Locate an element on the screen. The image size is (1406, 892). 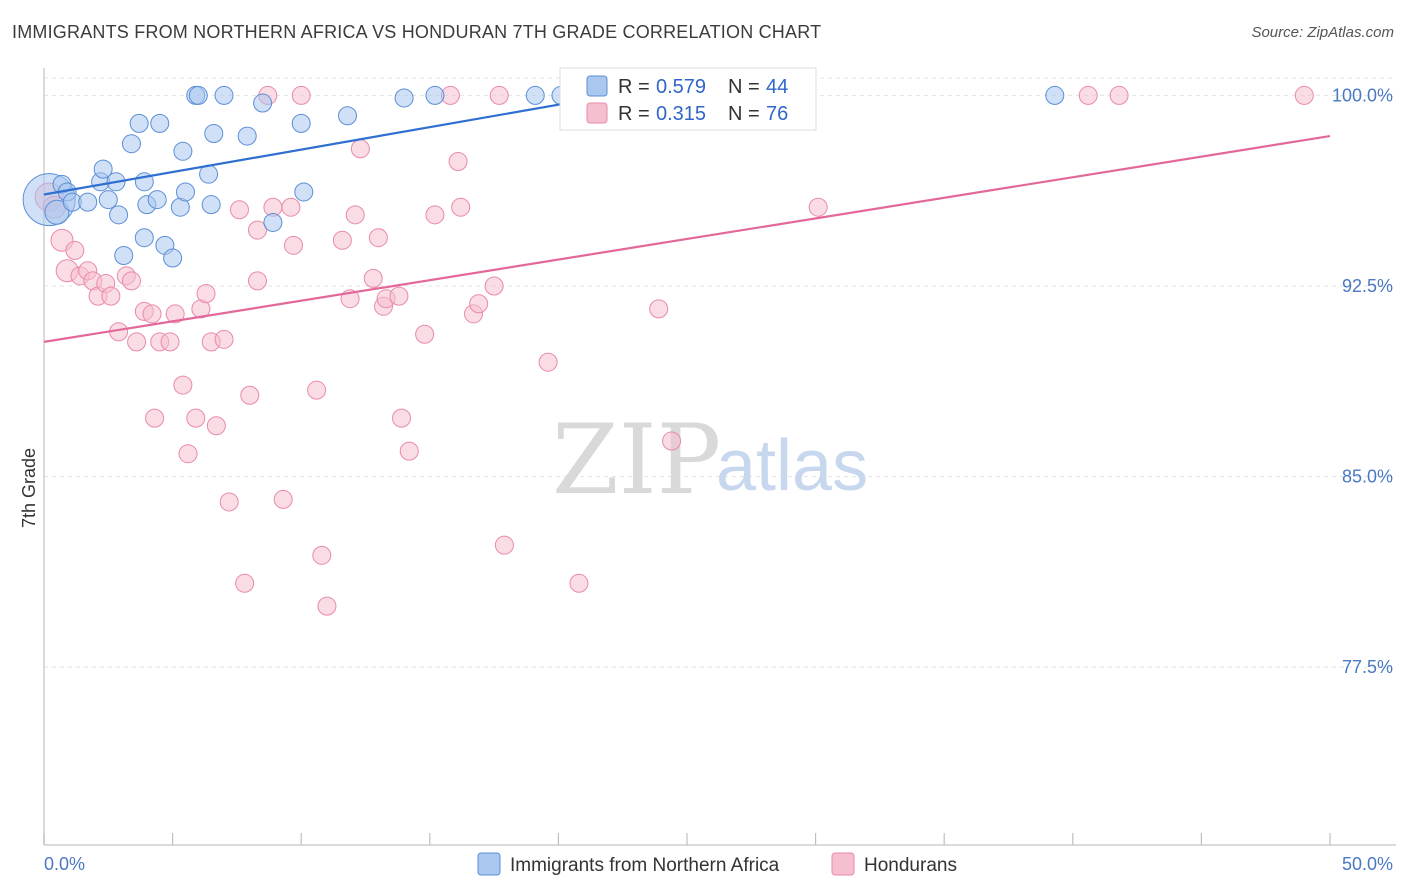
legend-n-value-1: 44 is located at coordinates (777, 87).